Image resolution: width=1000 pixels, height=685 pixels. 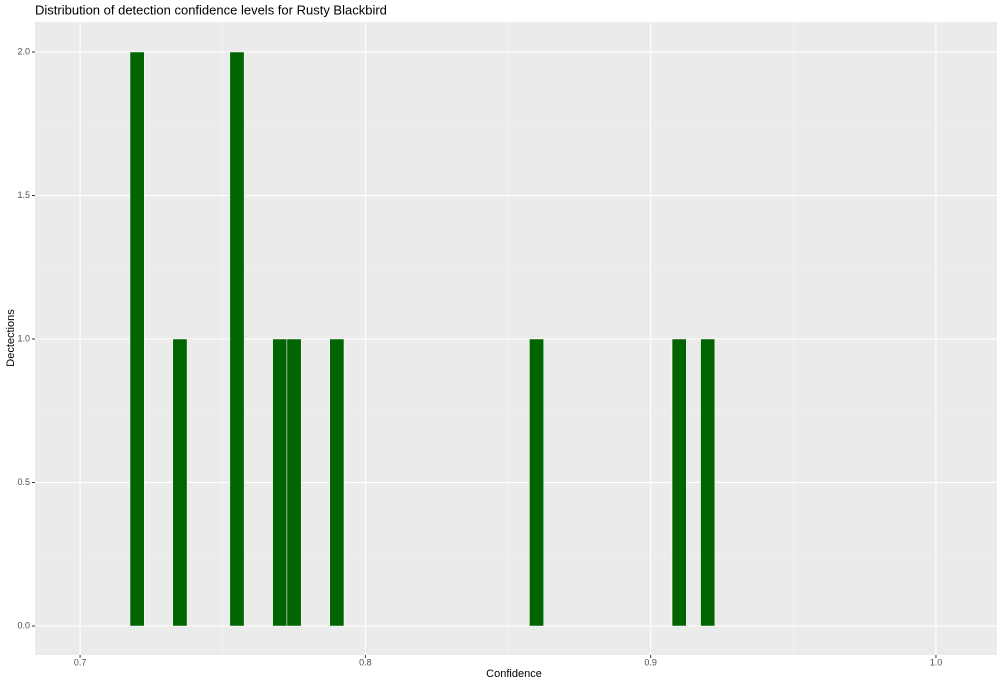 What do you see at coordinates (650, 662) in the screenshot?
I see `x-tick-label: 0.9` at bounding box center [650, 662].